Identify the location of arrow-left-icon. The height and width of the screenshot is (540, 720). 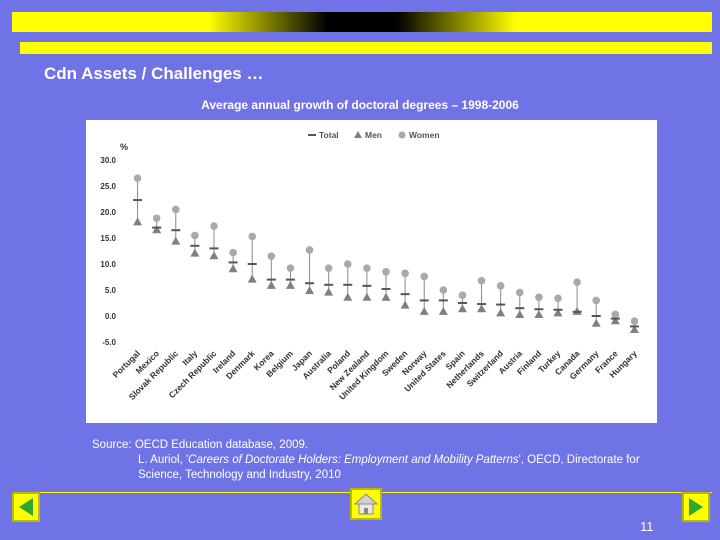
(26, 507).